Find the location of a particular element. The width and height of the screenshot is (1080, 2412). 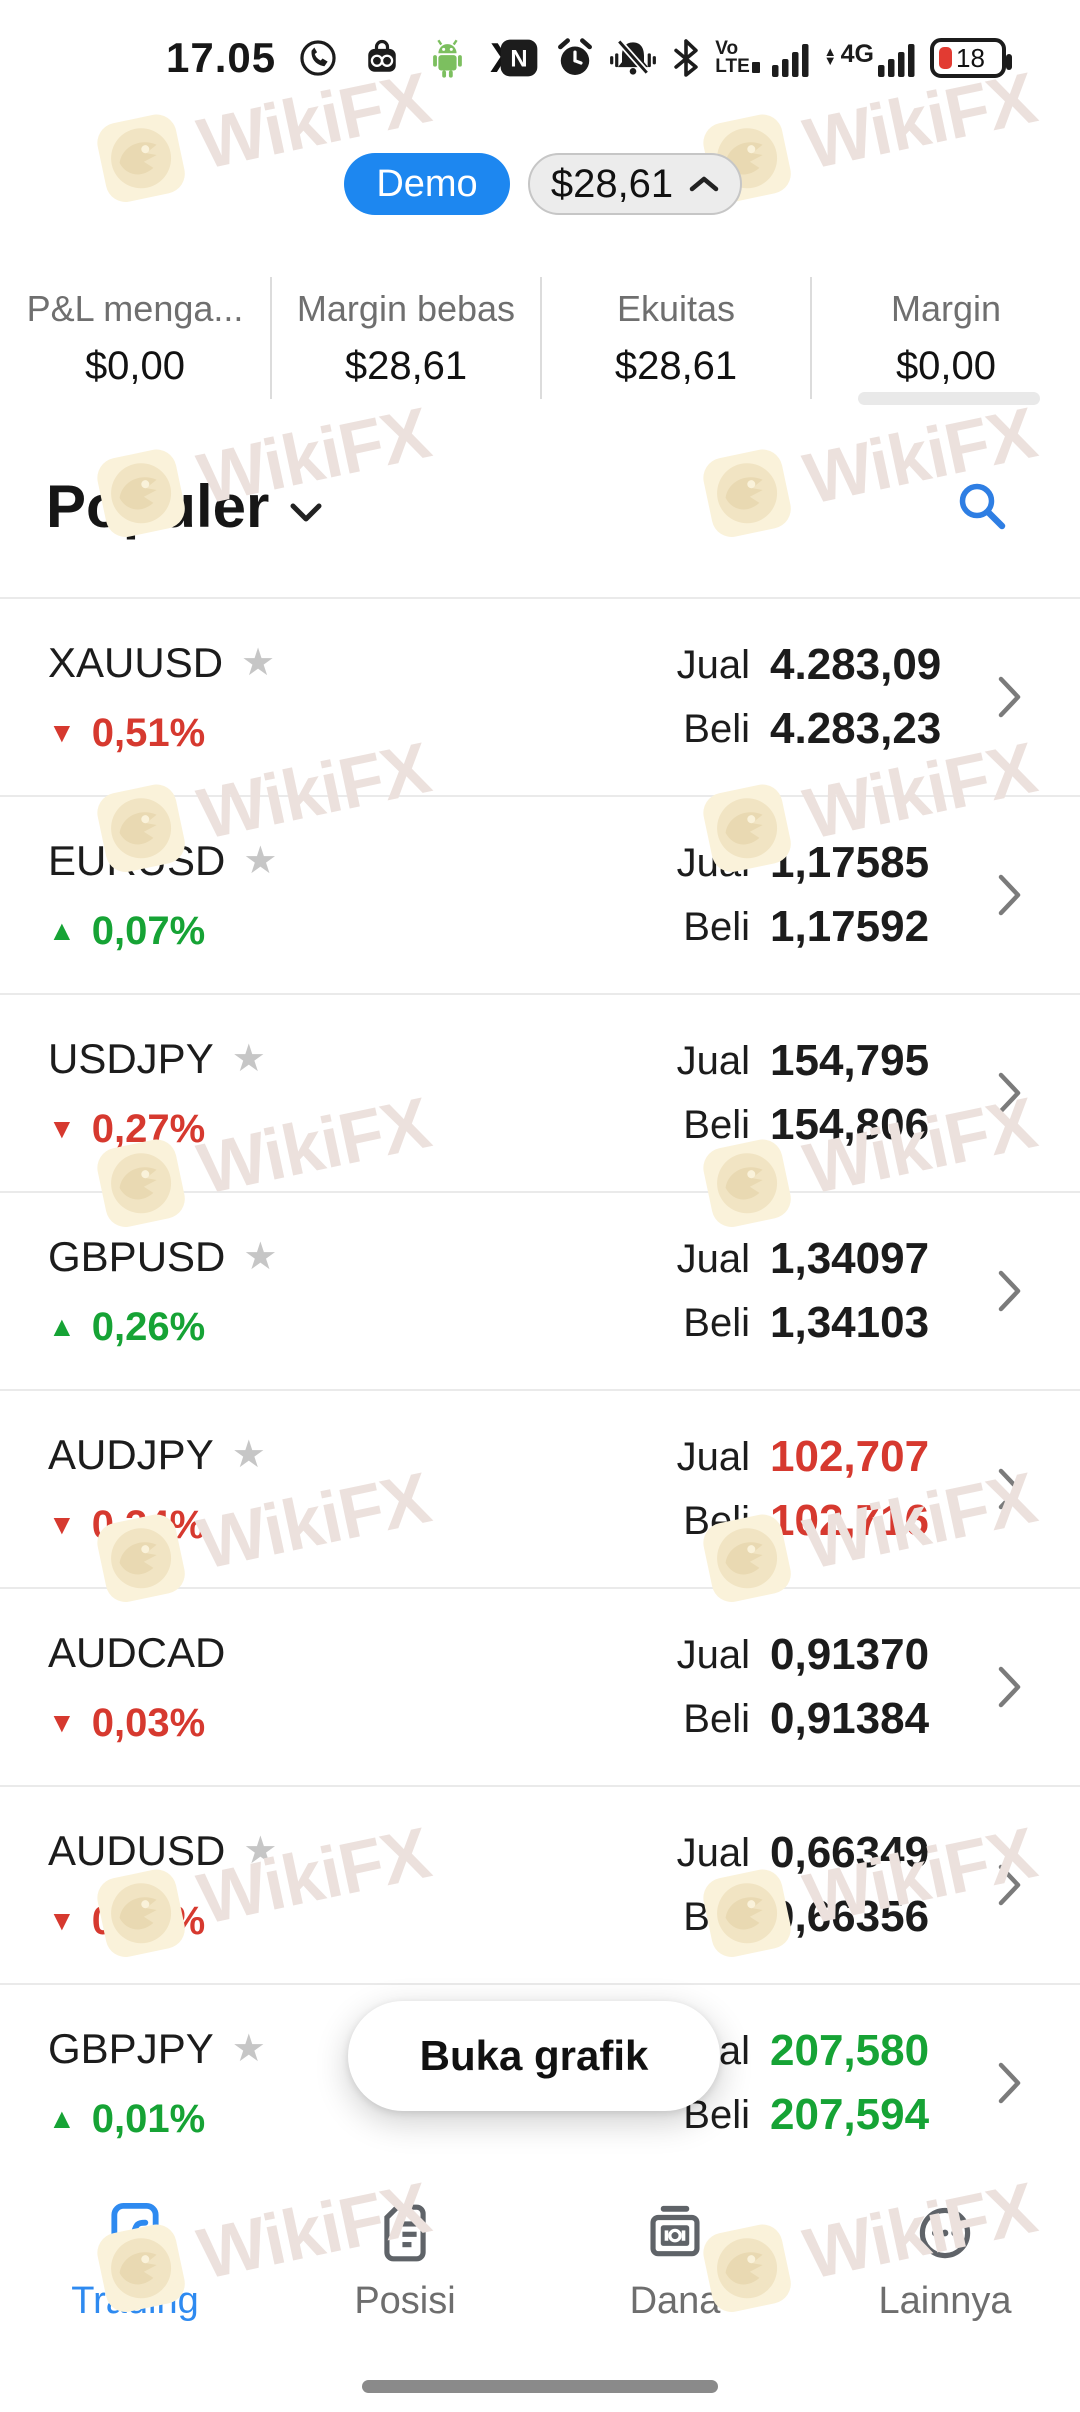

buy-price: 0,91384 is located at coordinates (850, 1718).